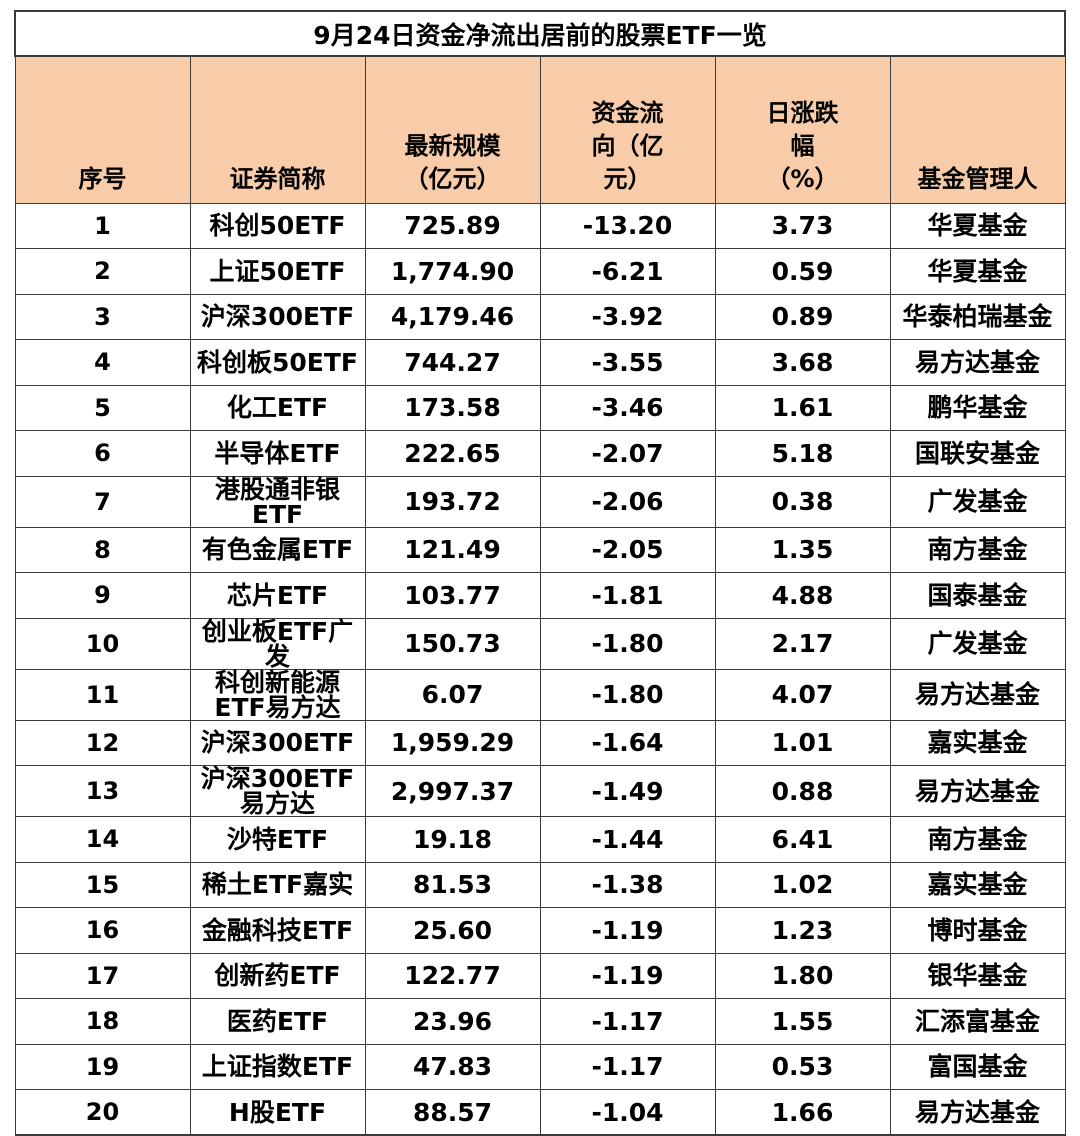 The width and height of the screenshot is (1080, 1136). Describe the element at coordinates (452, 839) in the screenshot. I see `row-latest-scale: 19.18` at that location.